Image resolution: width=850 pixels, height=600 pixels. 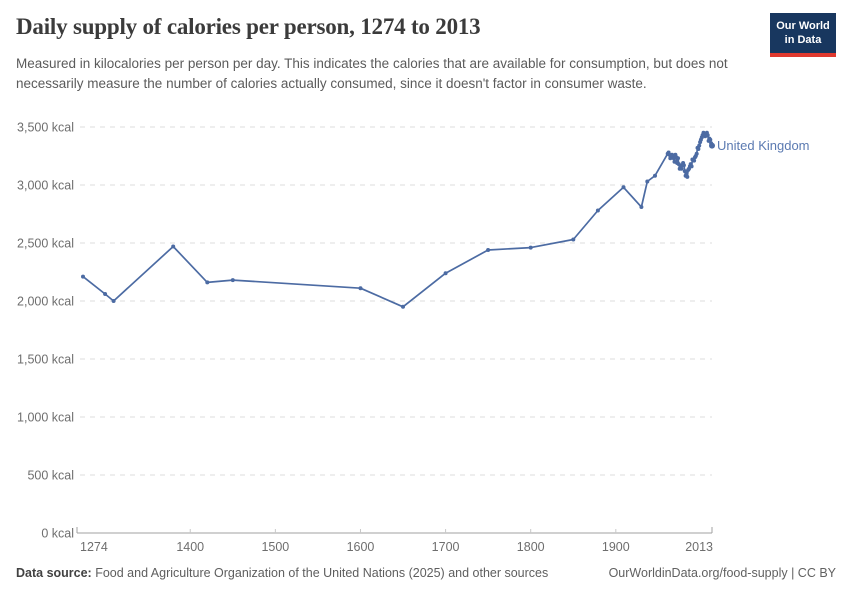 I want to click on svg-text: 2,500 kcal, so click(x=45, y=244).